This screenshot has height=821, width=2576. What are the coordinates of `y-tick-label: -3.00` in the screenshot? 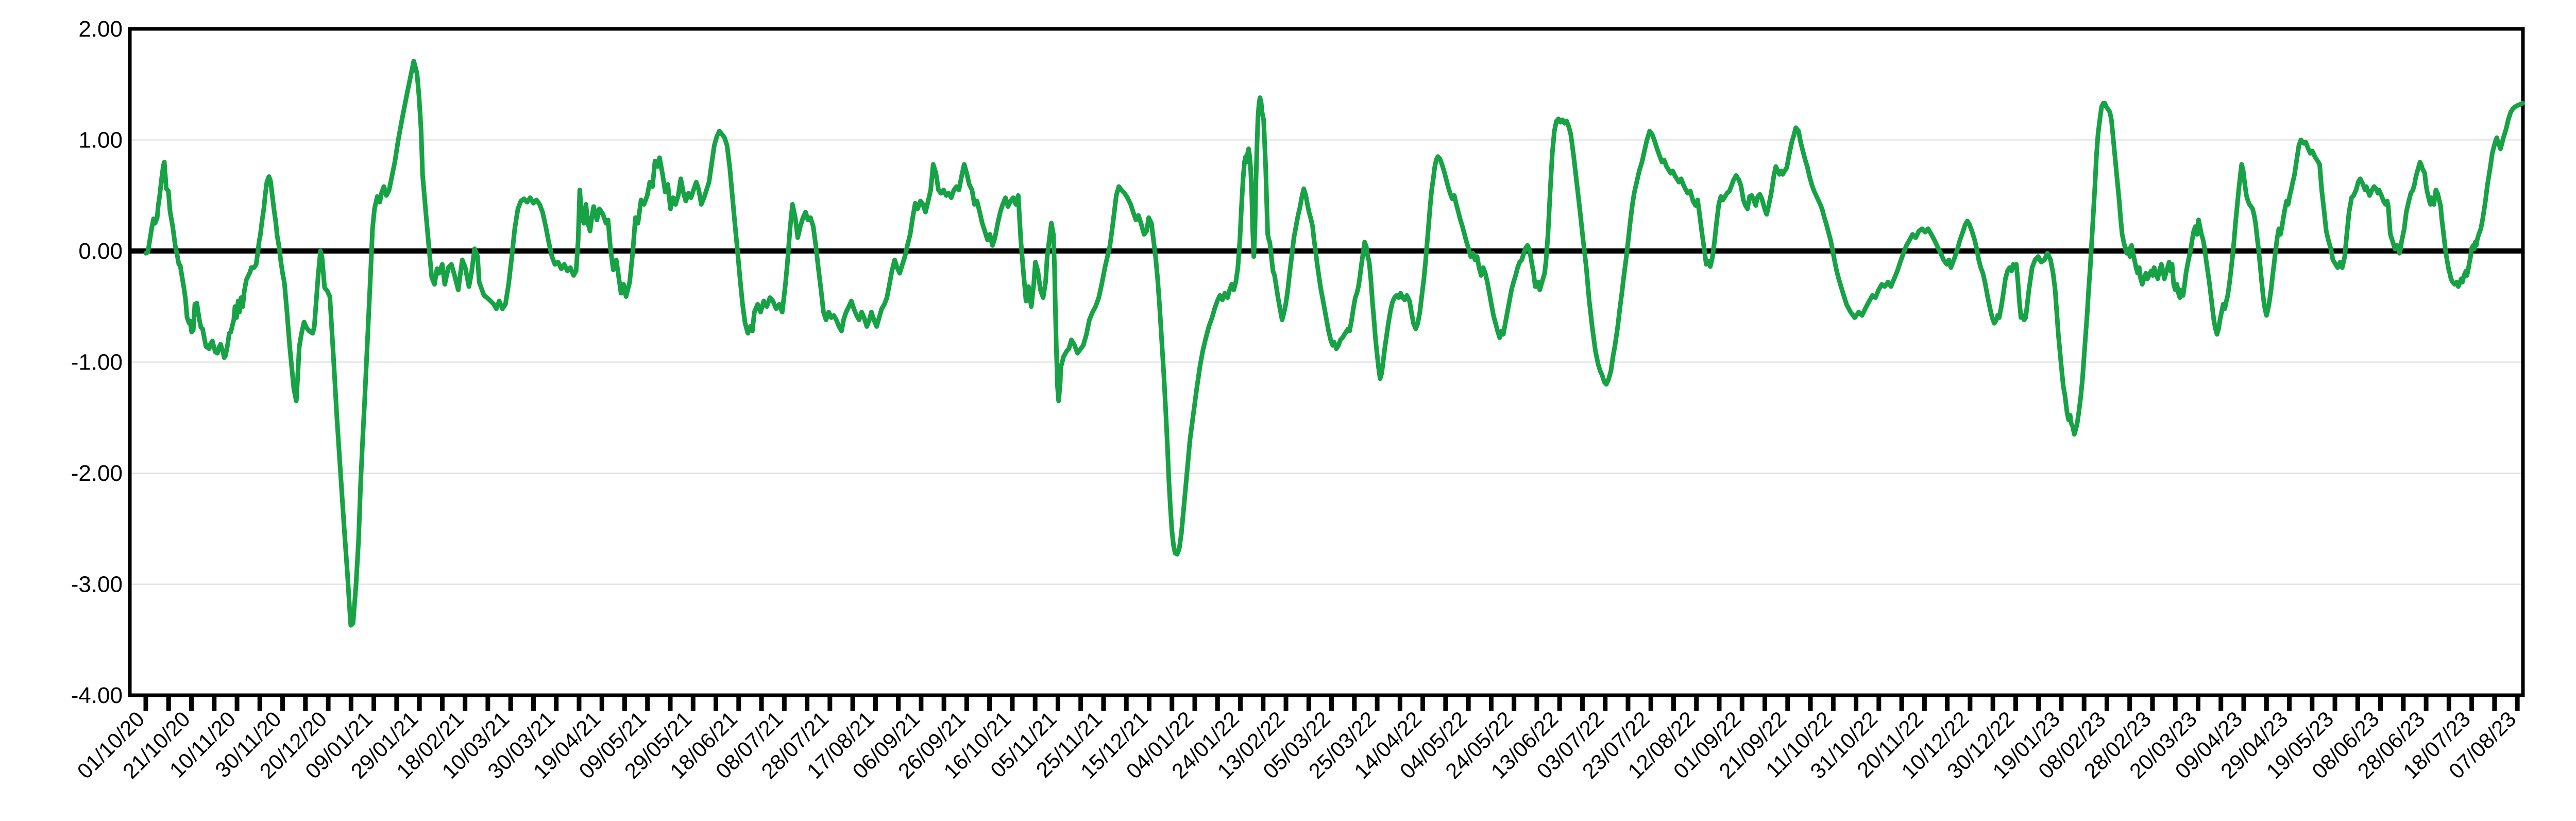 It's located at (97, 585).